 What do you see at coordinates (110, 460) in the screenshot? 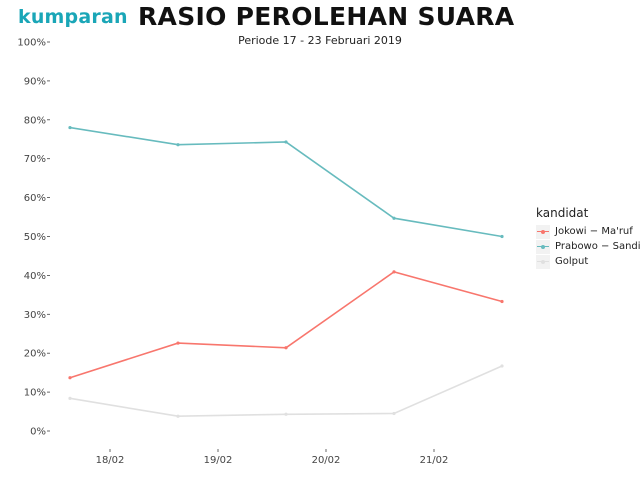
I see `x-tick-label: 18/02` at bounding box center [110, 460].